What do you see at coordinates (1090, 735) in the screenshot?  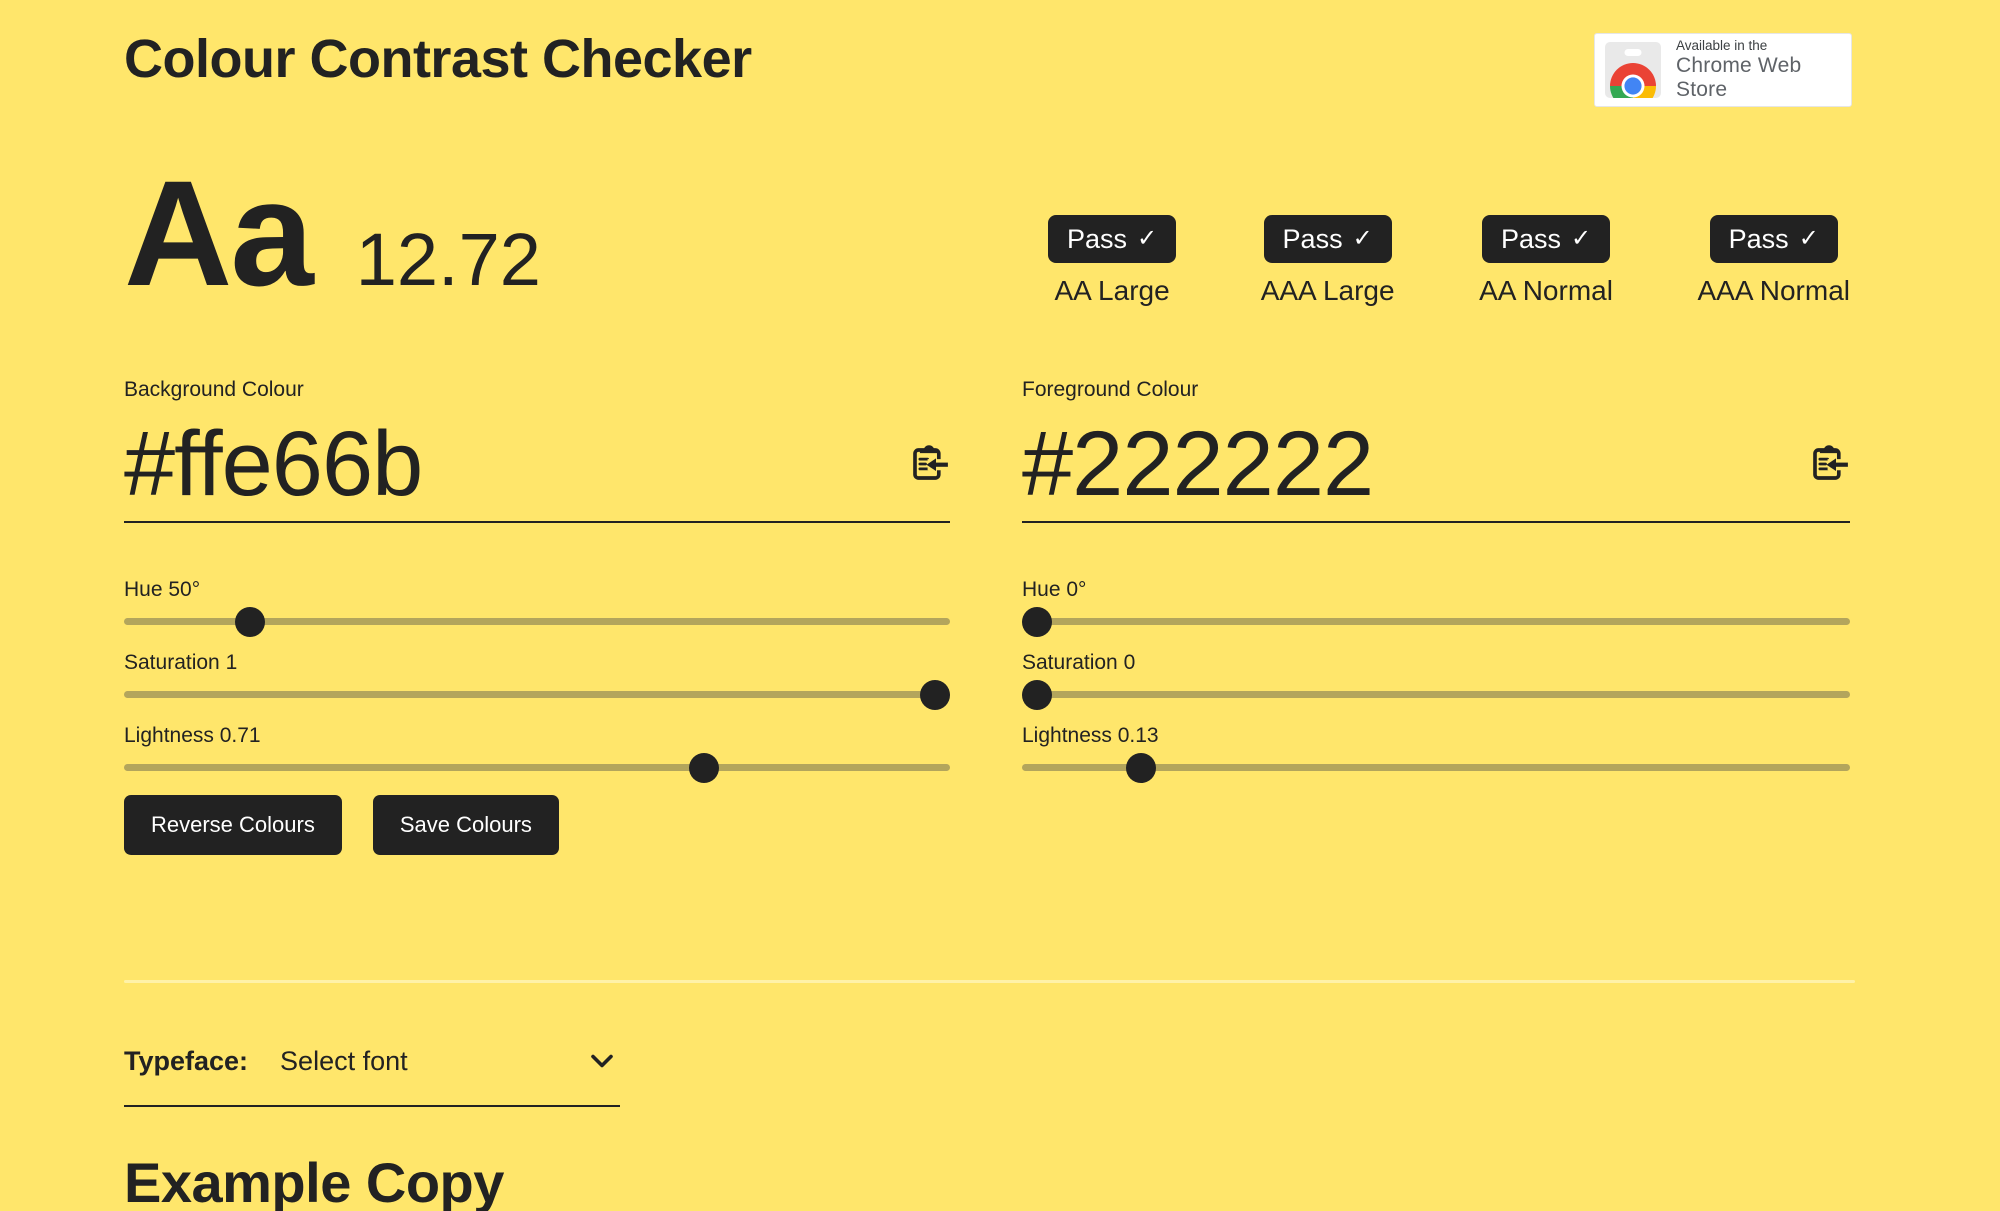 I see `lightness-slider-label: Lightness 0.13` at bounding box center [1090, 735].